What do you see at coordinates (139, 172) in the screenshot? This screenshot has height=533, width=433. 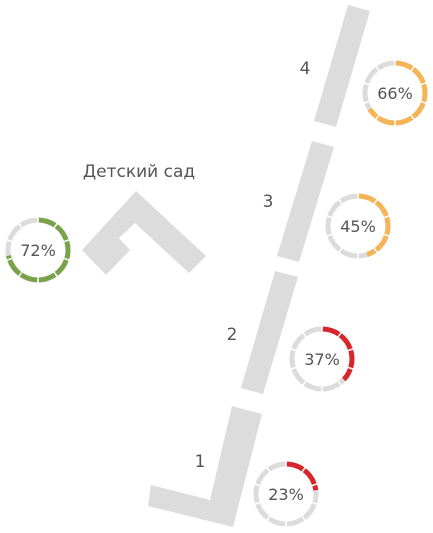 I see `kindergarten-label: Детский сад` at bounding box center [139, 172].